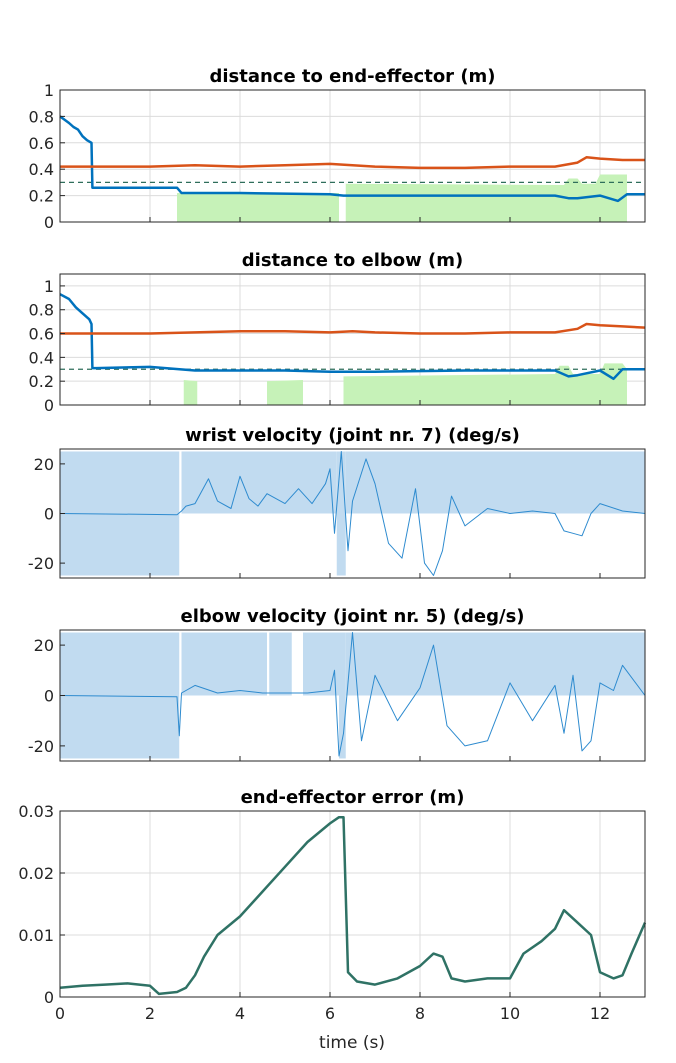  What do you see at coordinates (36, 873) in the screenshot?
I see `y-tick-label-2: 0.02` at bounding box center [36, 873].